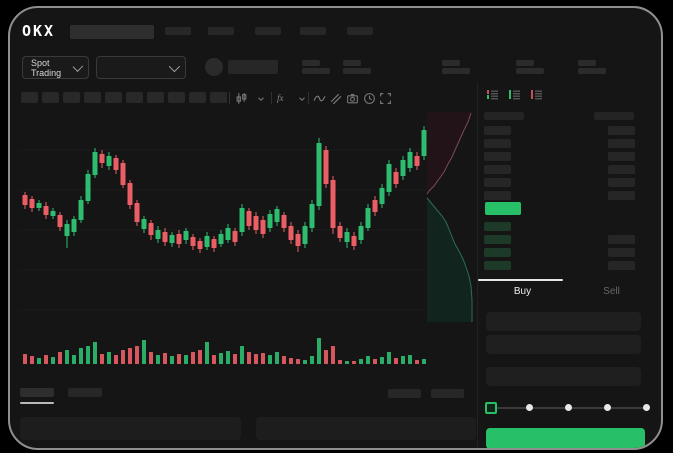  What do you see at coordinates (46, 67) in the screenshot?
I see `market-type-label: Spot Trading` at bounding box center [46, 67].